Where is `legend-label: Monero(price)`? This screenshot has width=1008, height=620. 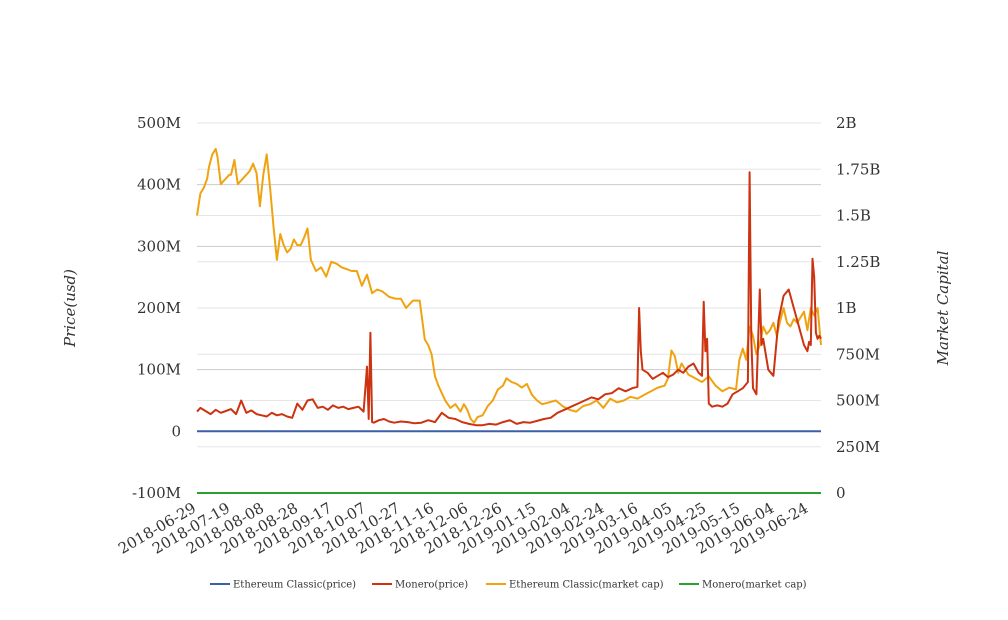 legend-label: Monero(price) is located at coordinates (431, 585).